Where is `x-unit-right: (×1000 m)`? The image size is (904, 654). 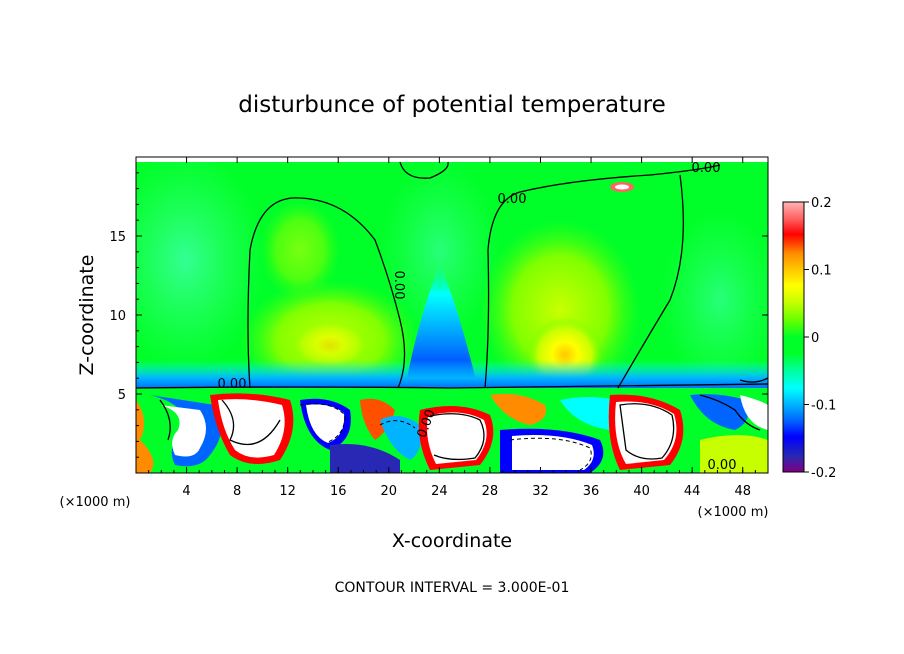
x-unit-right: (×1000 m) is located at coordinates (733, 512).